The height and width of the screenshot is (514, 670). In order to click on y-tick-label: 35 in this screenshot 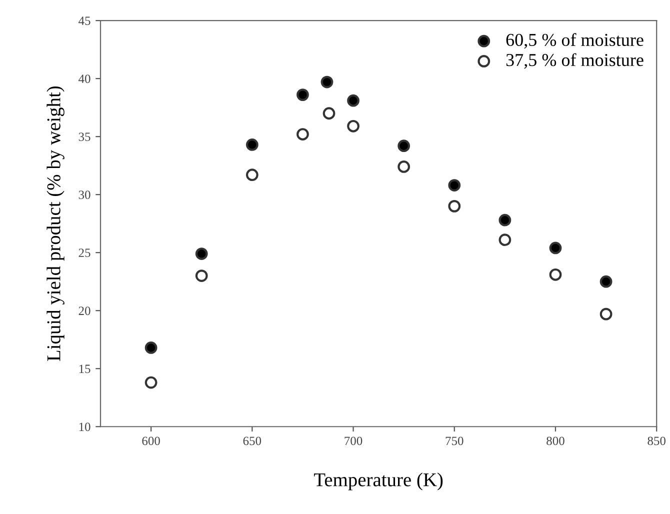, I will do `click(84, 137)`.